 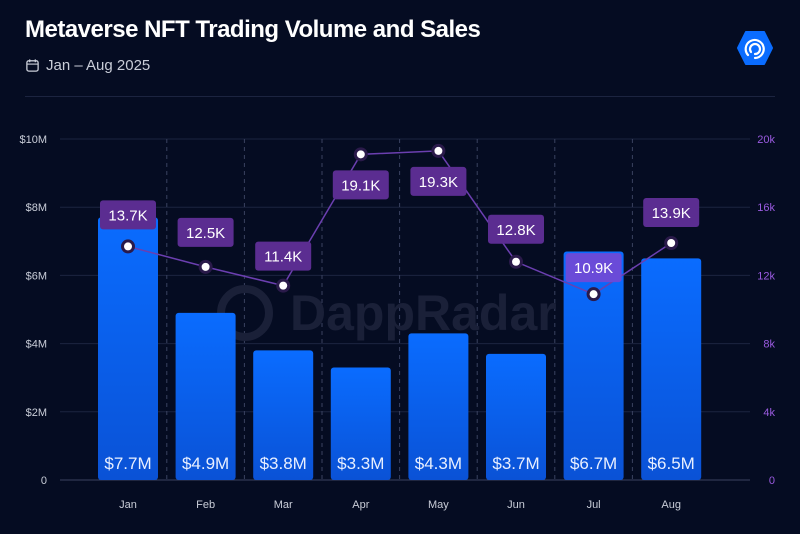 What do you see at coordinates (593, 365) in the screenshot?
I see `bar-jul` at bounding box center [593, 365].